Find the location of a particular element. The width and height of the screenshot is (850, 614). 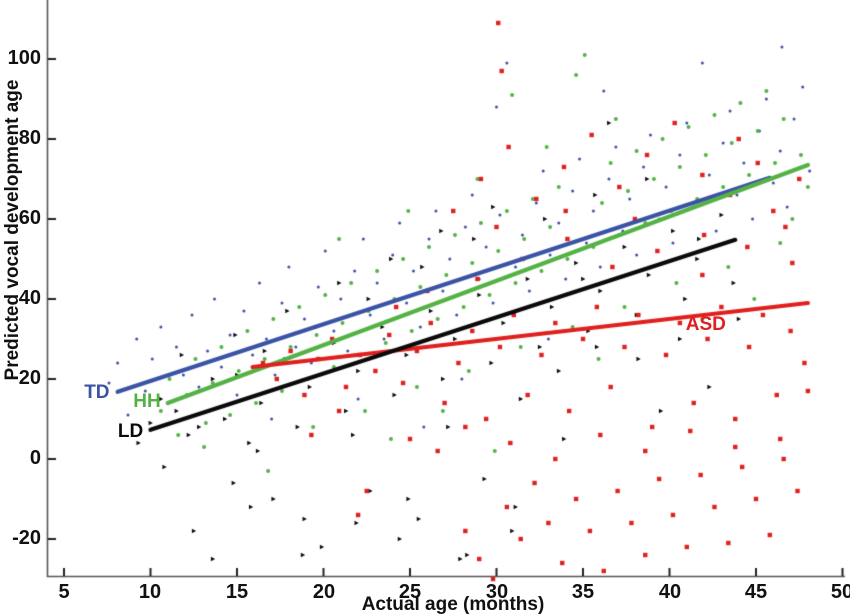

y-axis-title: Predicted vocal development age is located at coordinates (12, 230).